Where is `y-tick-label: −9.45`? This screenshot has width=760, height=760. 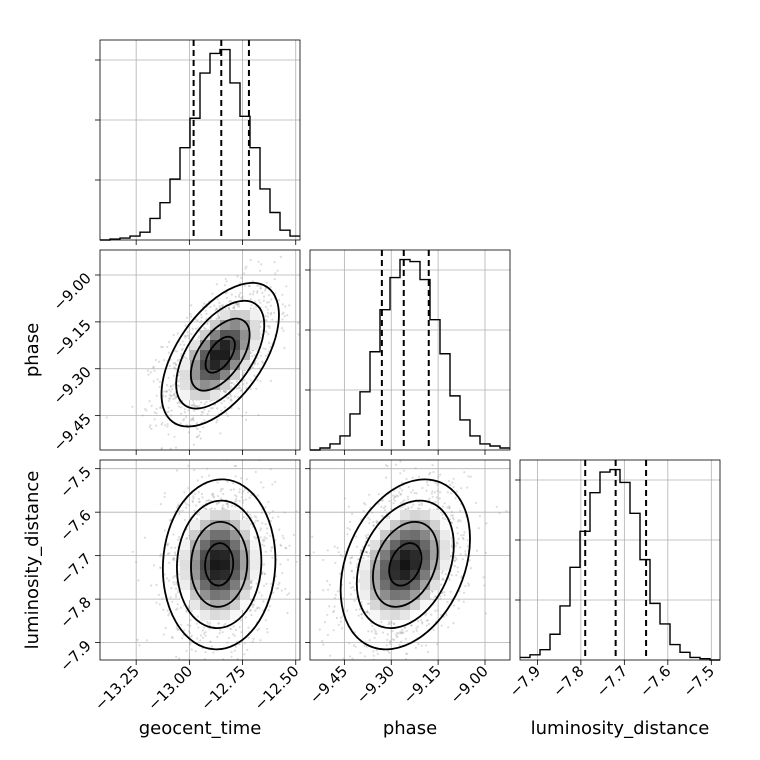
y-tick-label: −9.45 is located at coordinates (72, 432).